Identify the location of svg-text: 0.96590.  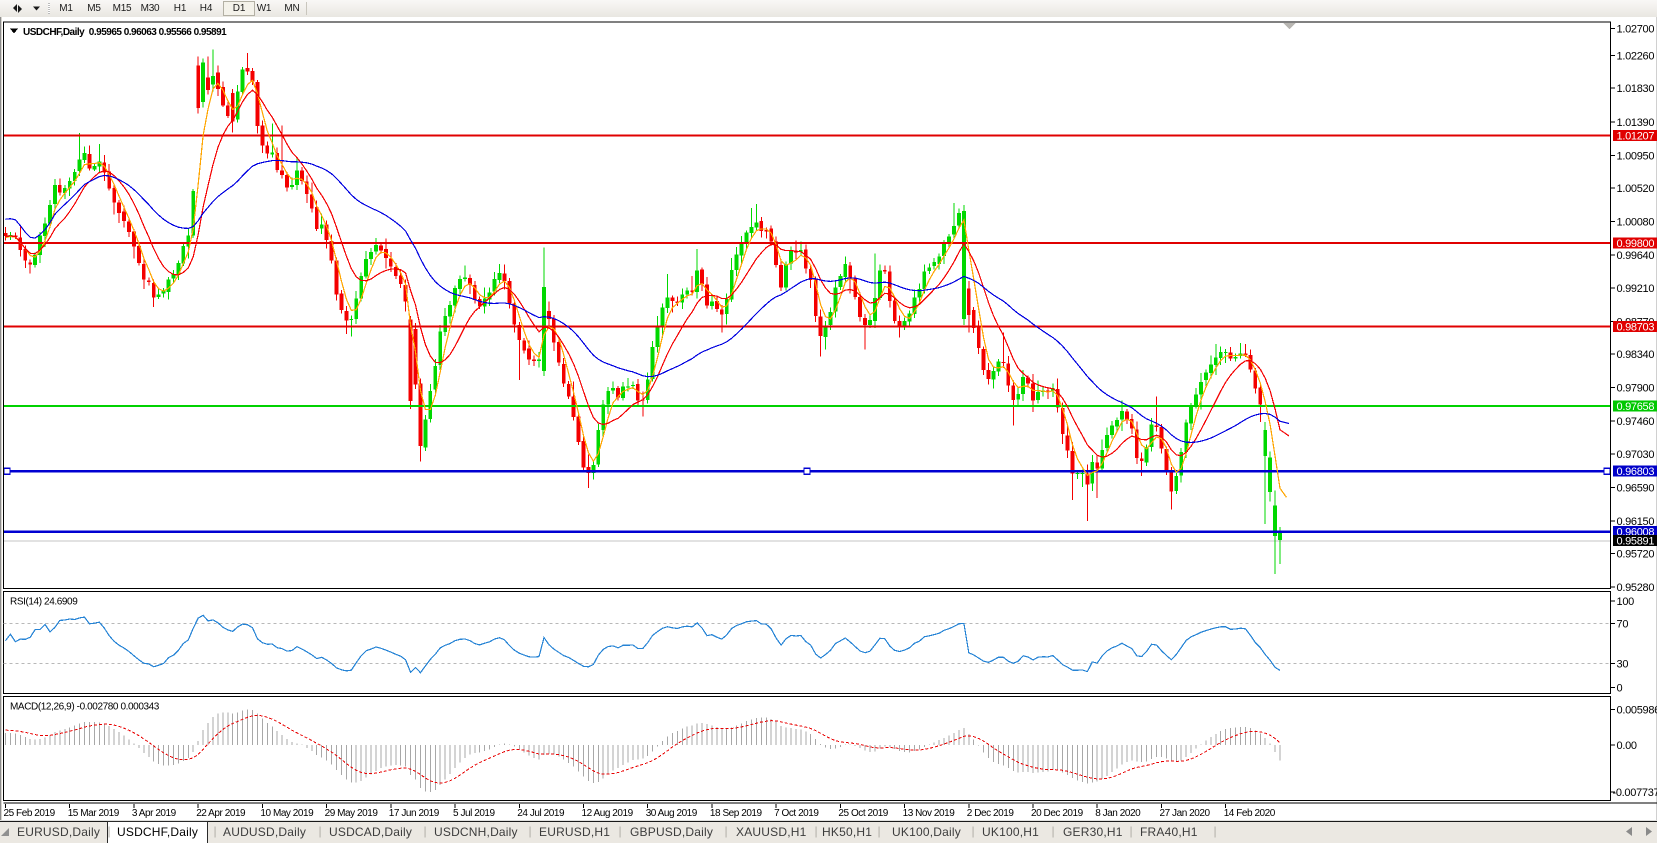
(1636, 488).